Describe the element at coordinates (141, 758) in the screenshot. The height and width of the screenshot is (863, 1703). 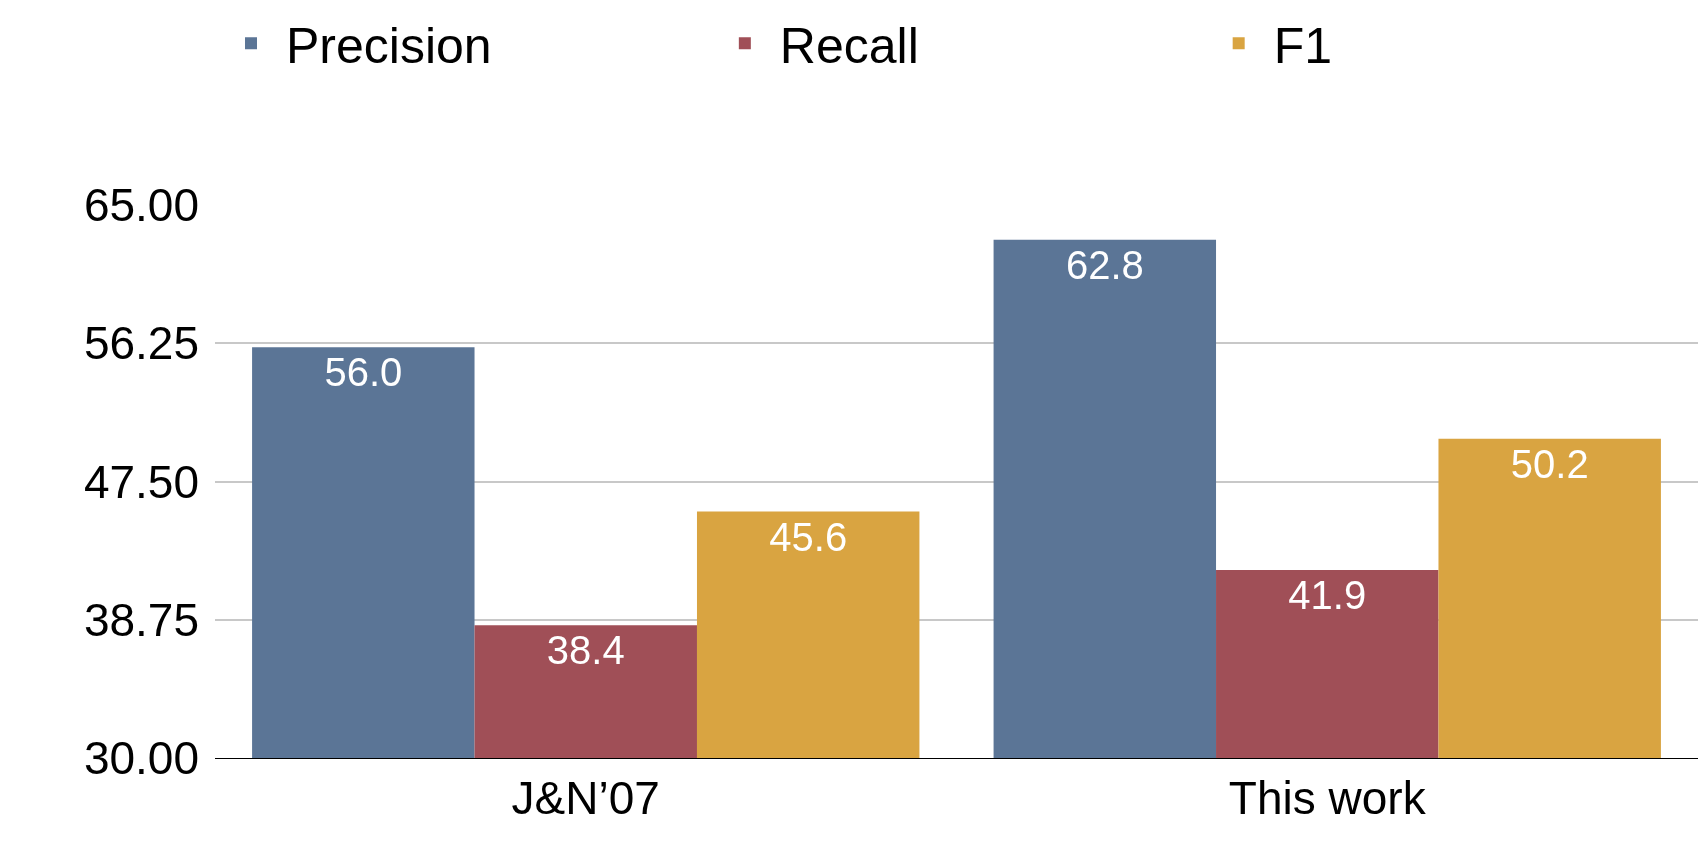
I see `y-tick-label: 30.00` at that location.